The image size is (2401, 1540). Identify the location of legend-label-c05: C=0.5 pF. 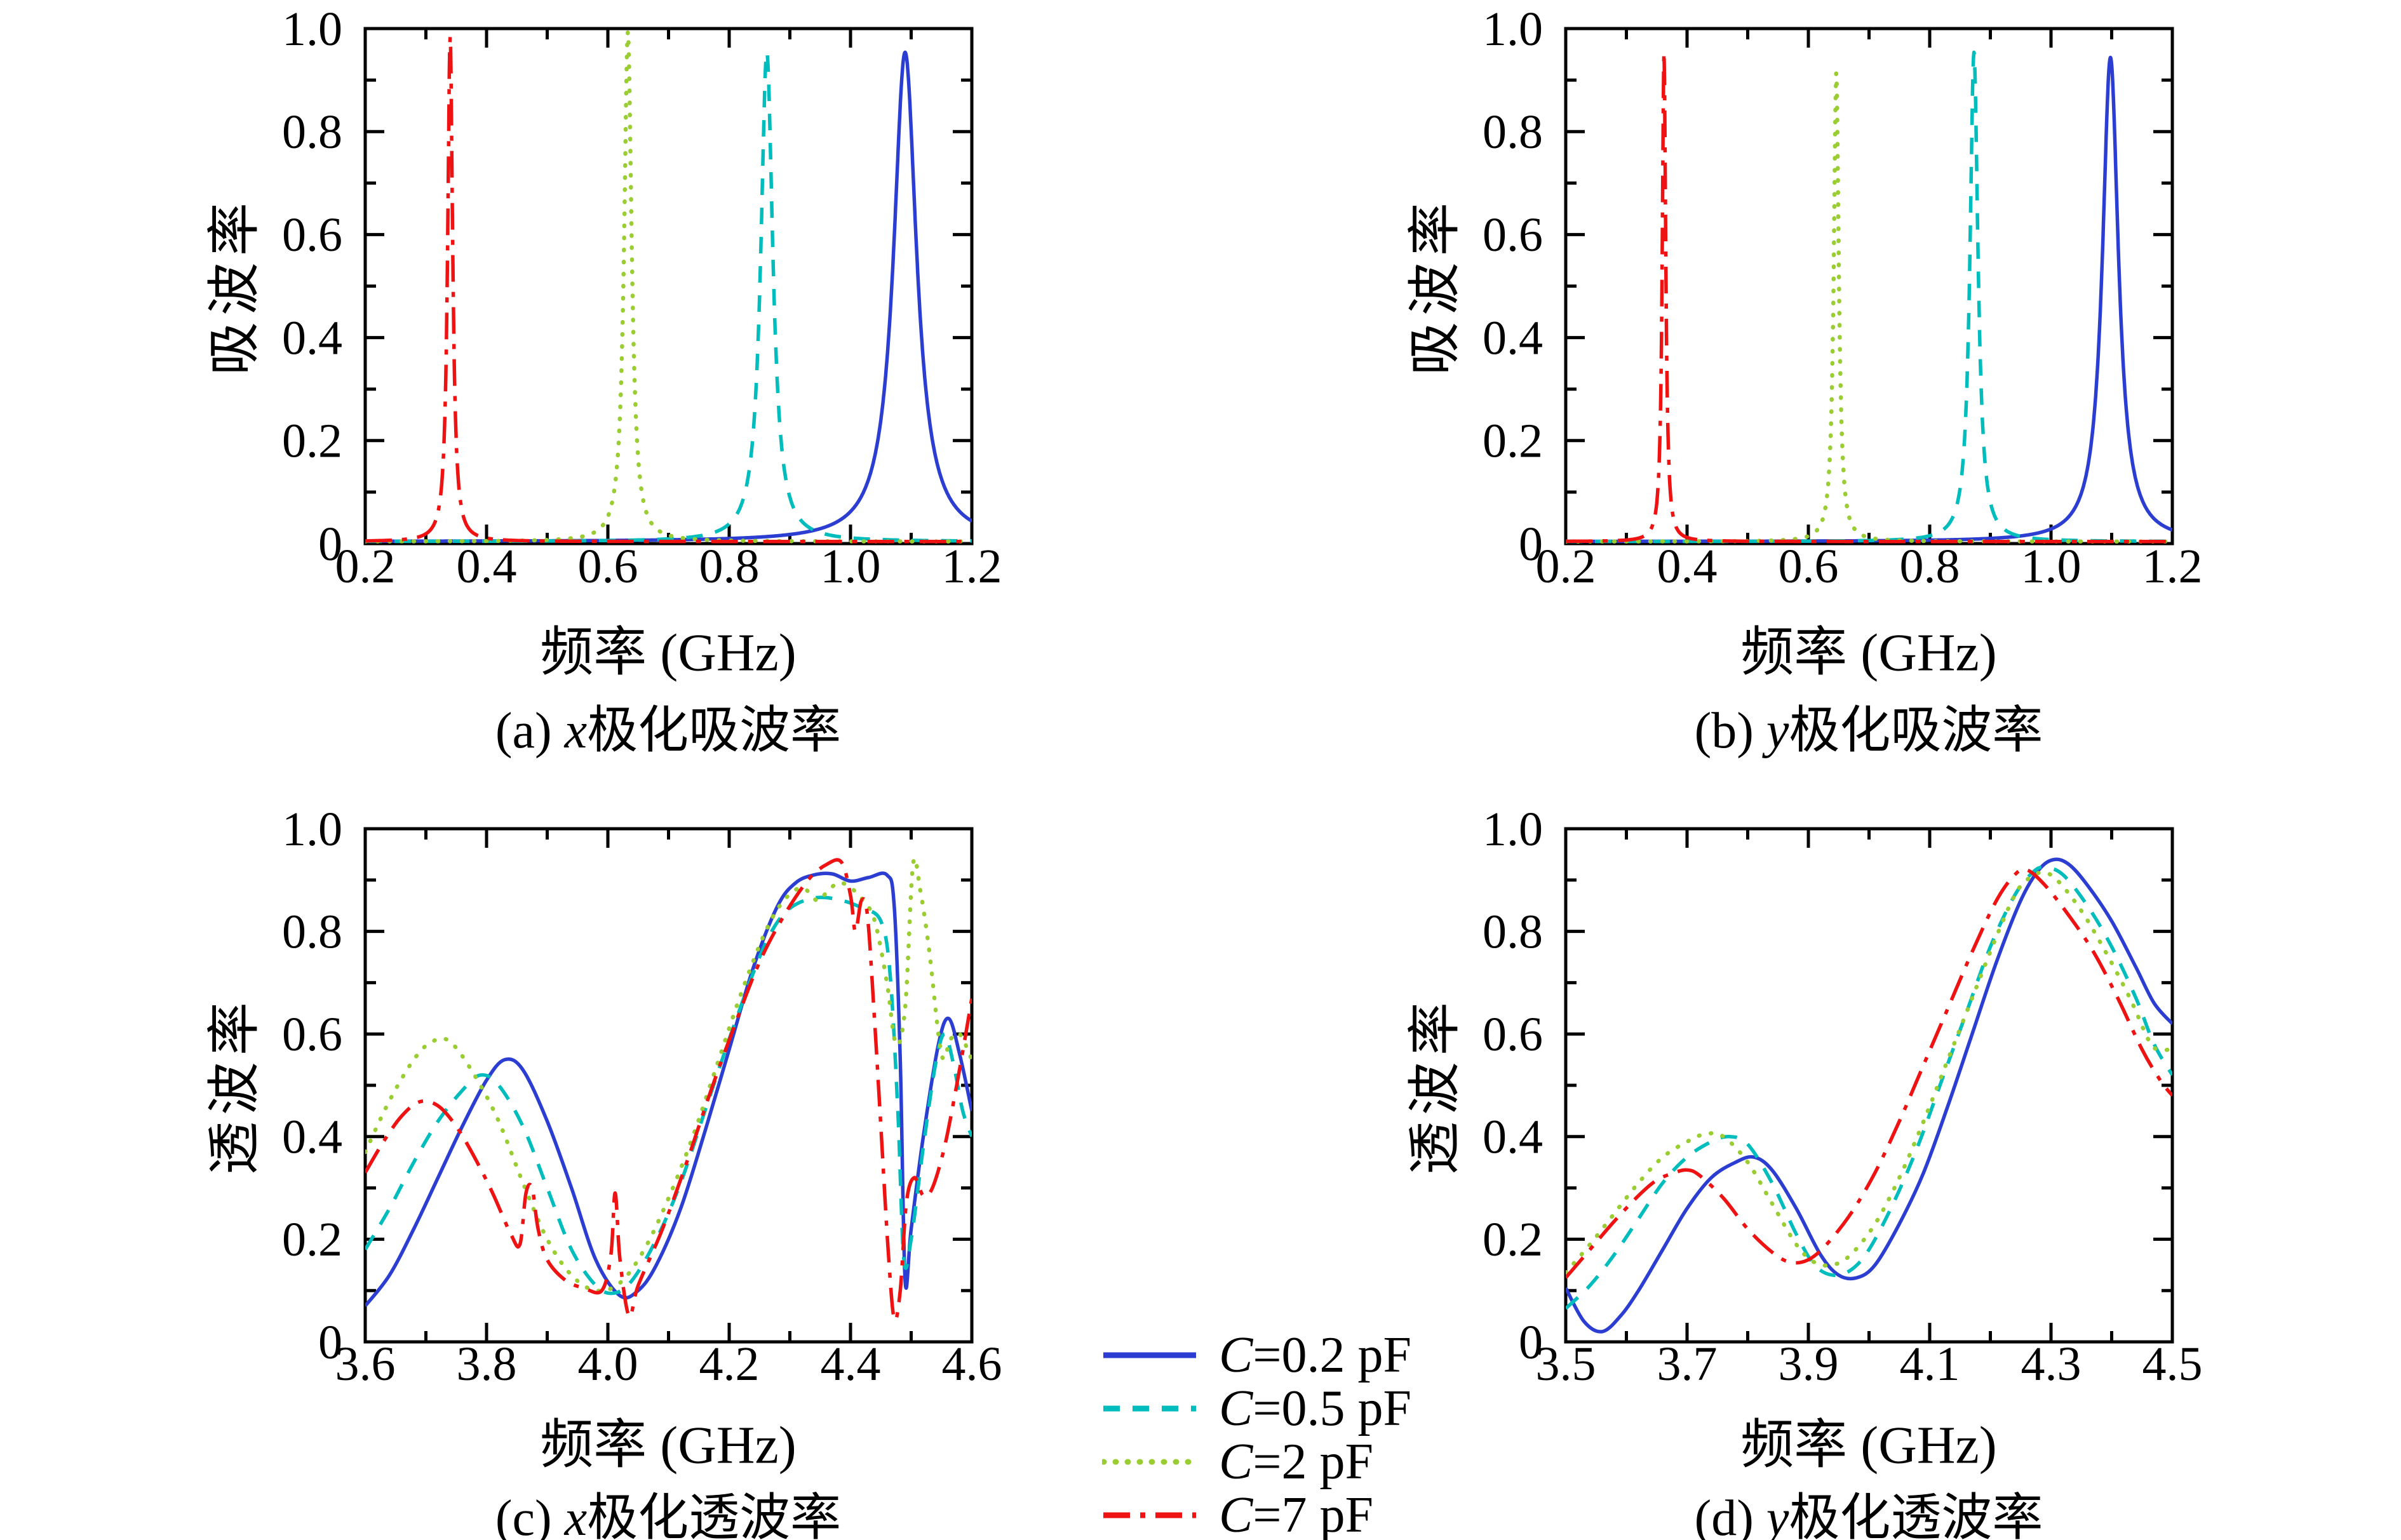
(1315, 1409).